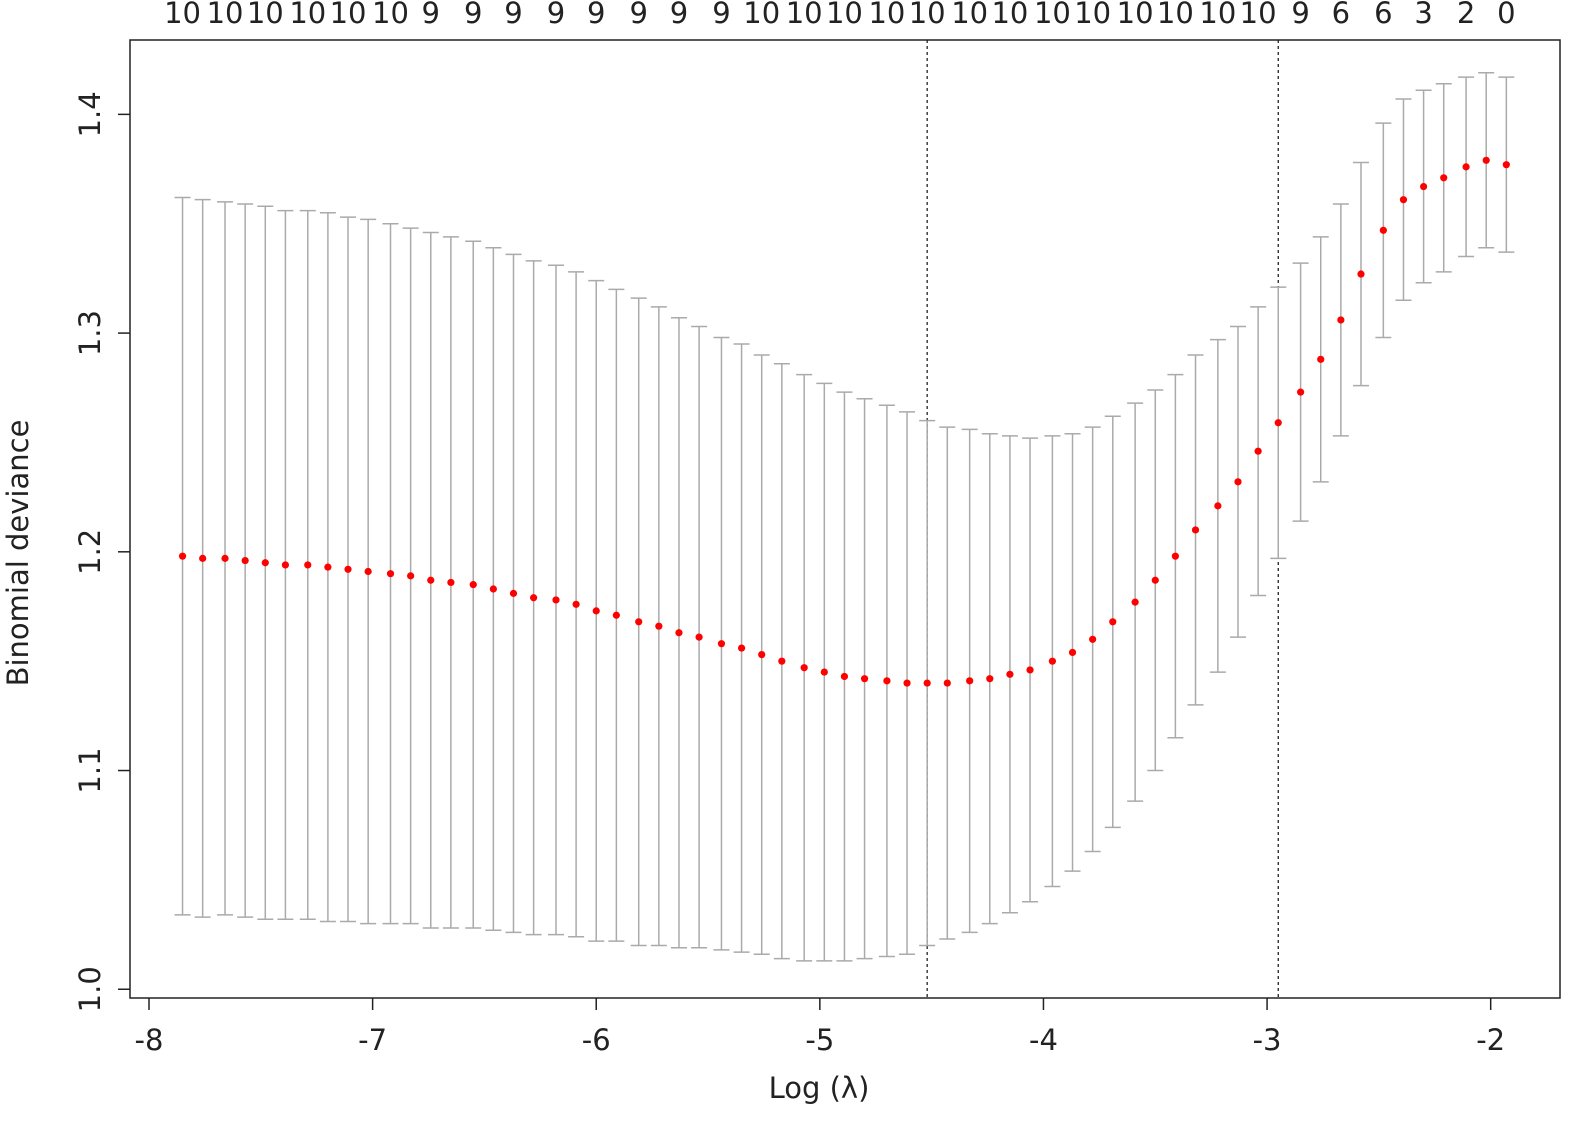 The image size is (1577, 1132). I want to click on top-axis-label: 3, so click(1423, 15).